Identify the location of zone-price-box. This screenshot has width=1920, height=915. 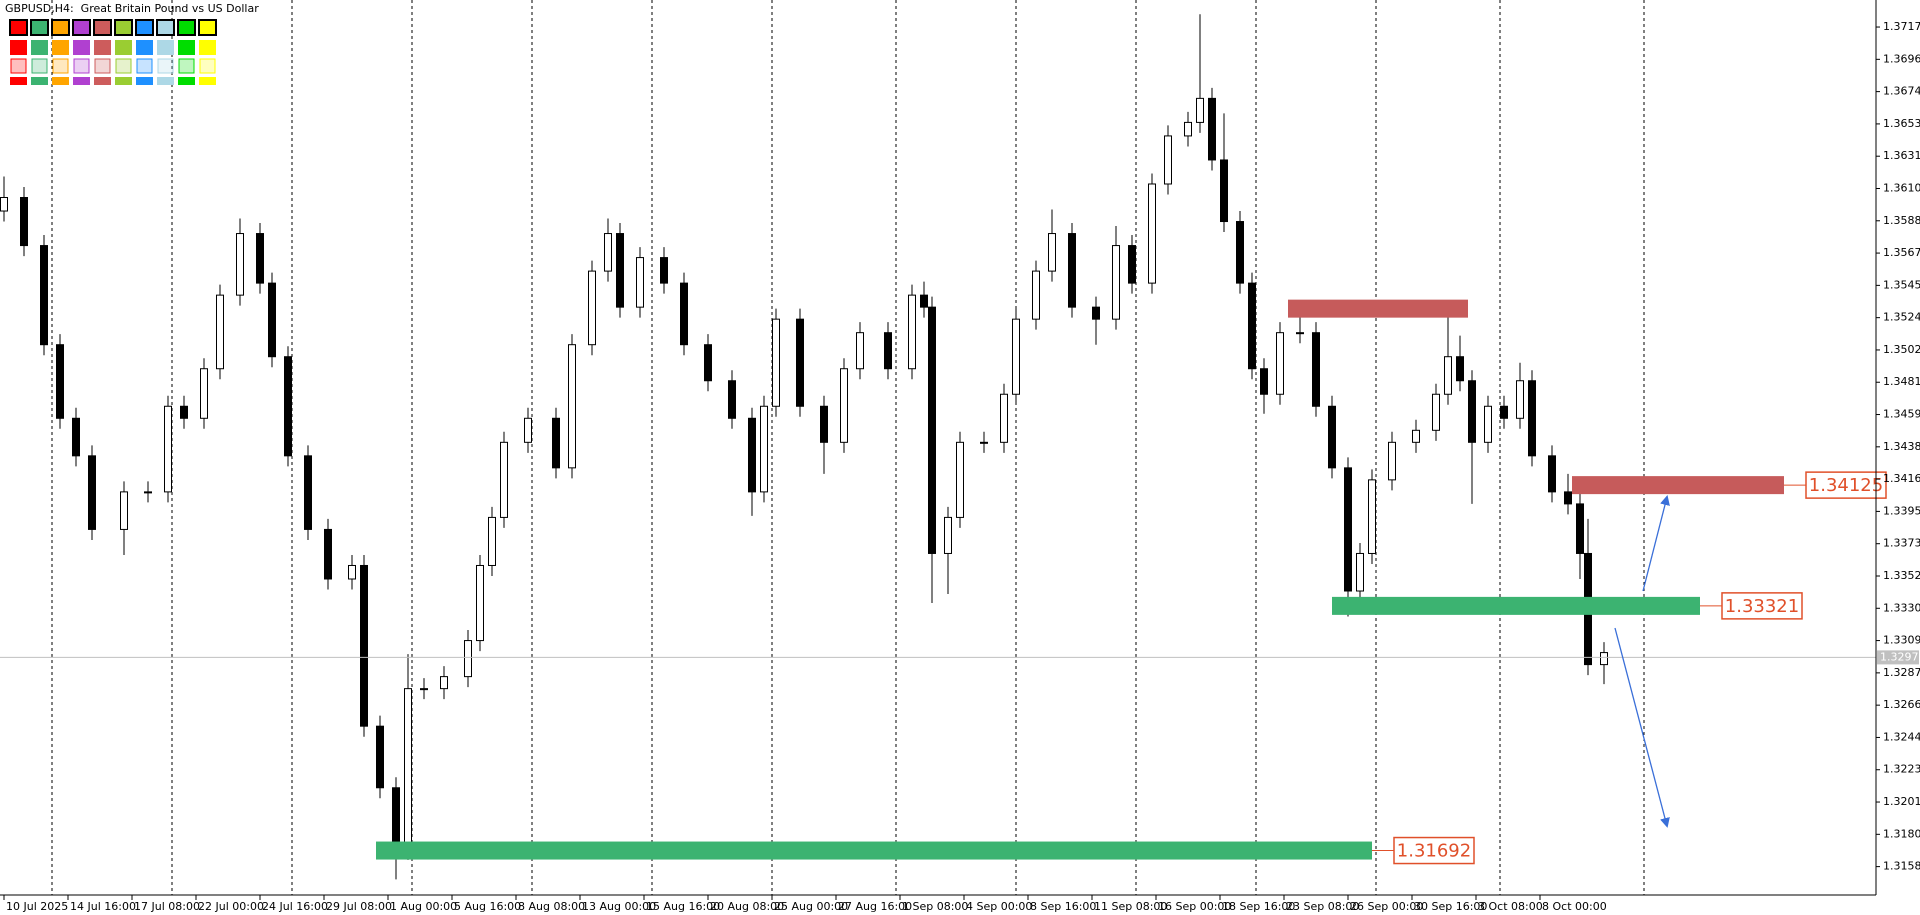
(1434, 850).